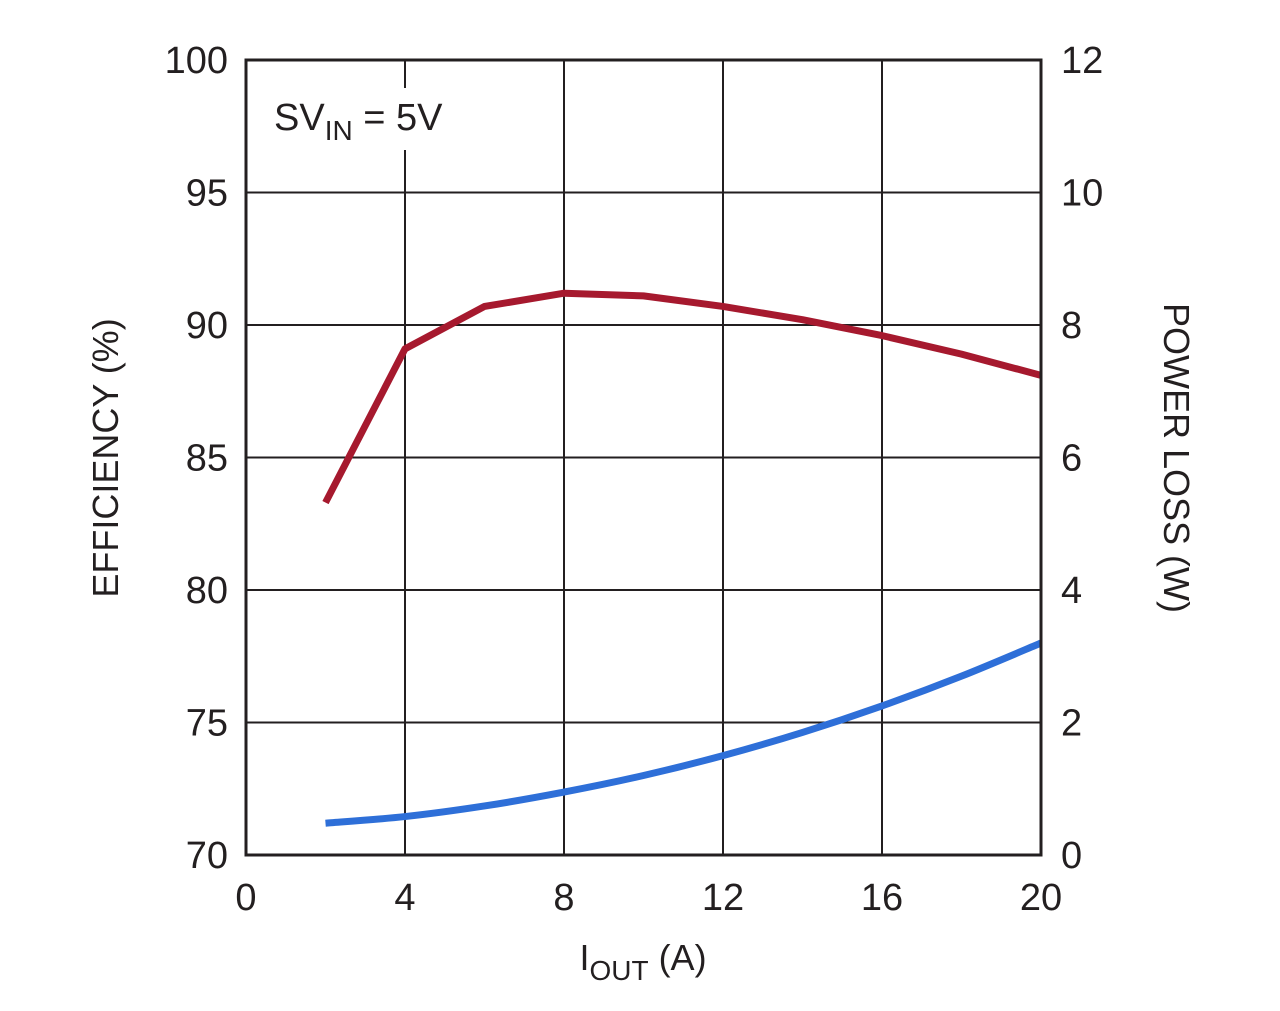 Image resolution: width=1280 pixels, height=1011 pixels. I want to click on annotation-background, so click(358, 119).